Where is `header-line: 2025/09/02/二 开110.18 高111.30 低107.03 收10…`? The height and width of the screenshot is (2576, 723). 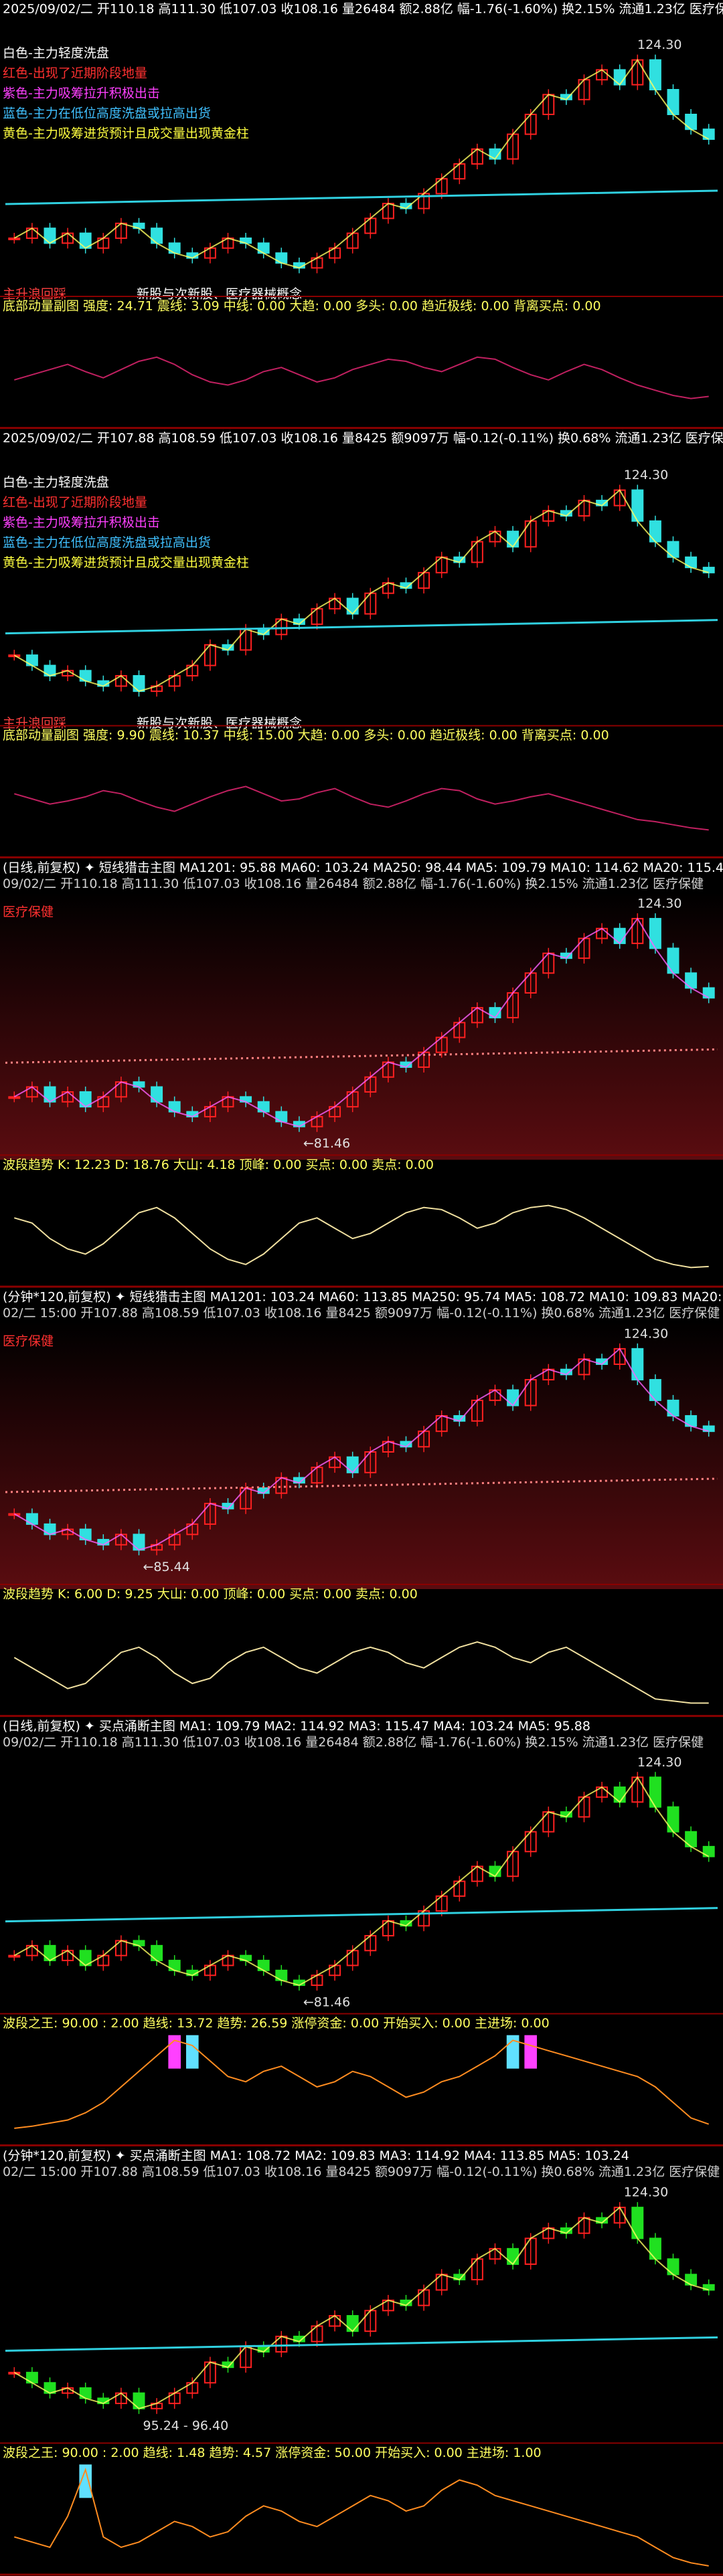
header-line: 2025/09/02/二 开110.18 高111.30 低107.03 收10… is located at coordinates (363, 9).